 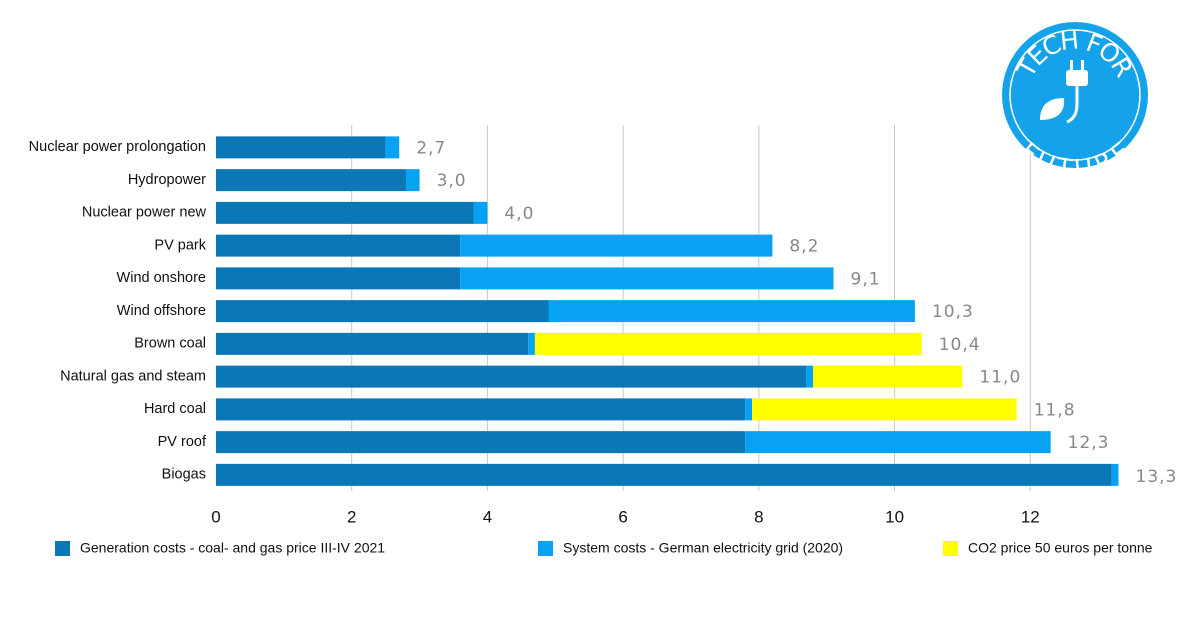 What do you see at coordinates (519, 214) in the screenshot?
I see `total-label: 4,0` at bounding box center [519, 214].